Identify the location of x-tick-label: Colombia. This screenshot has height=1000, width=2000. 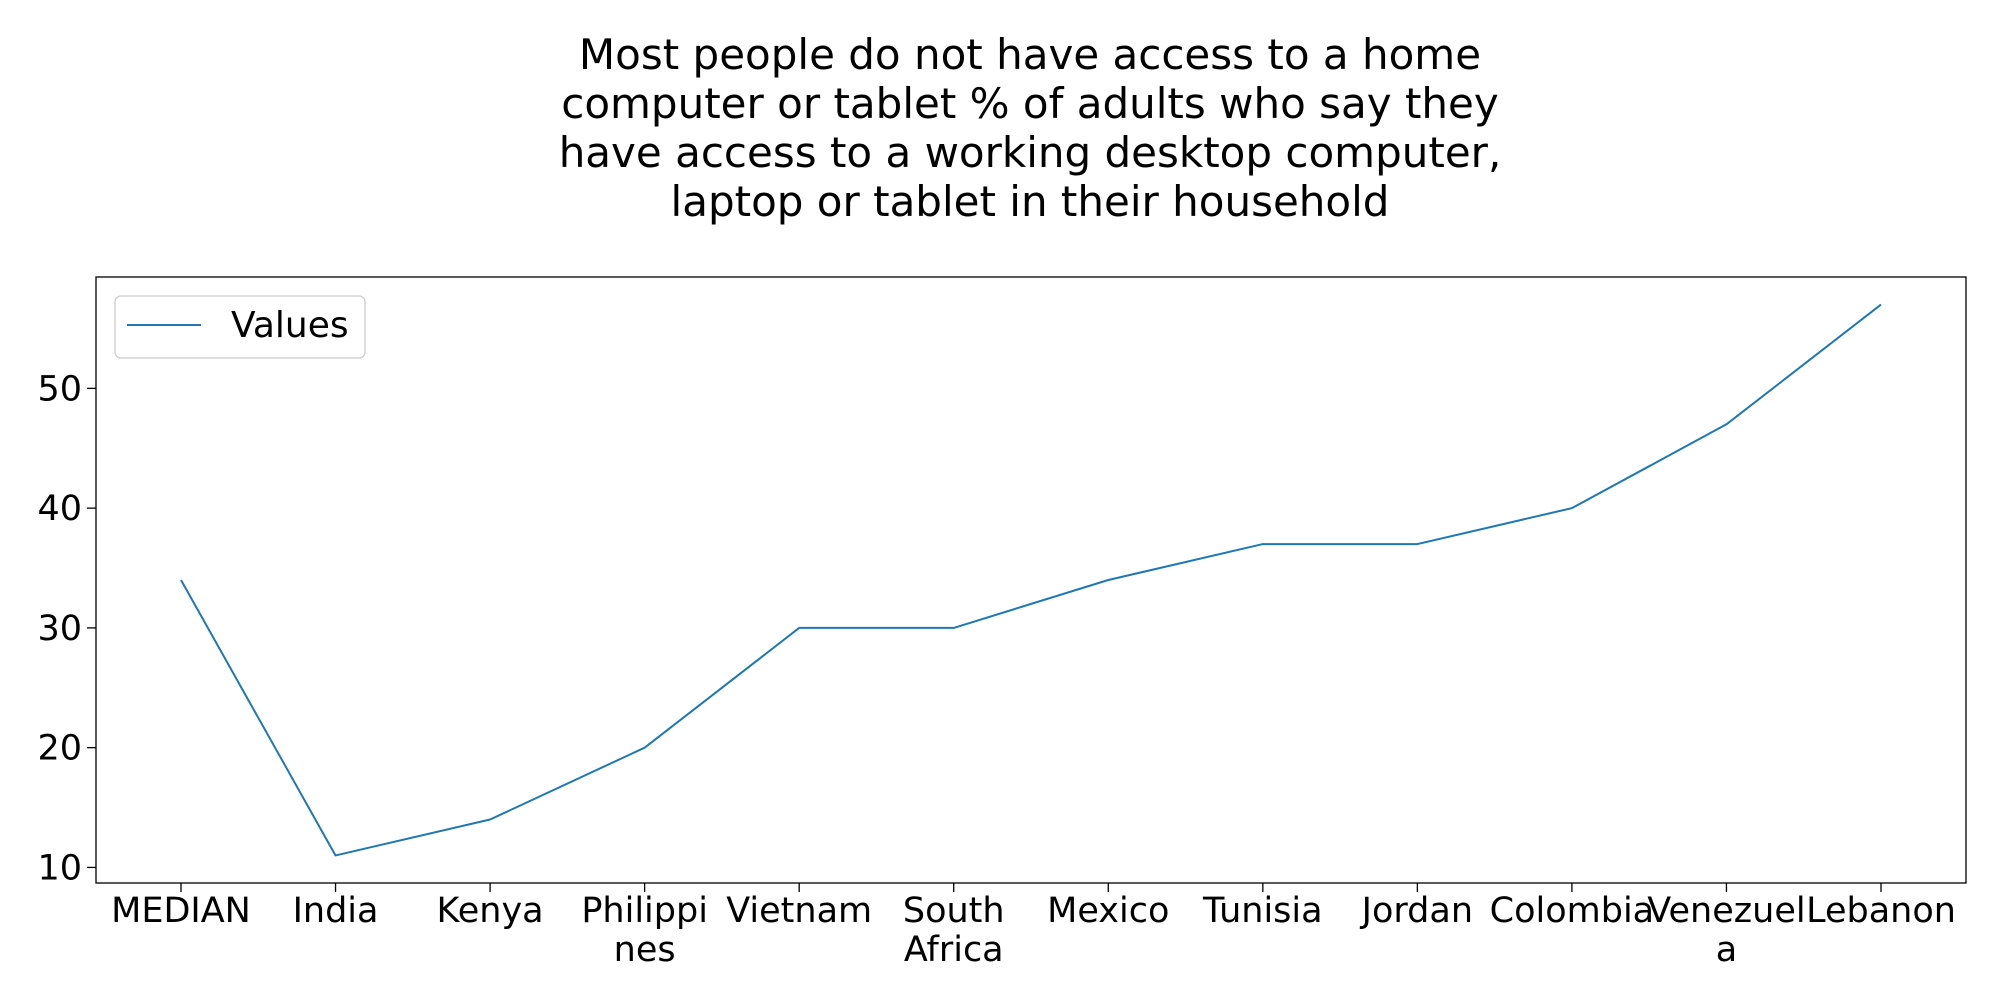
(1572, 911).